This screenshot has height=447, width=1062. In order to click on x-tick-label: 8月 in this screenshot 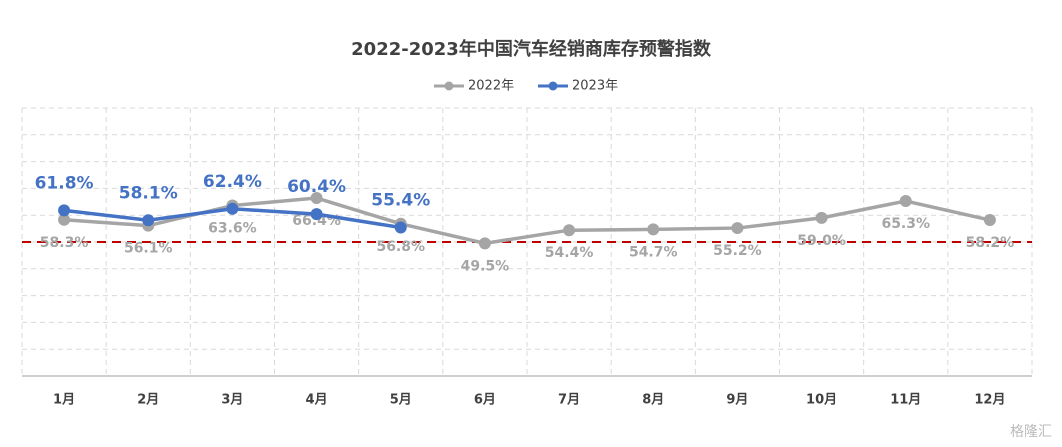, I will do `click(653, 400)`.